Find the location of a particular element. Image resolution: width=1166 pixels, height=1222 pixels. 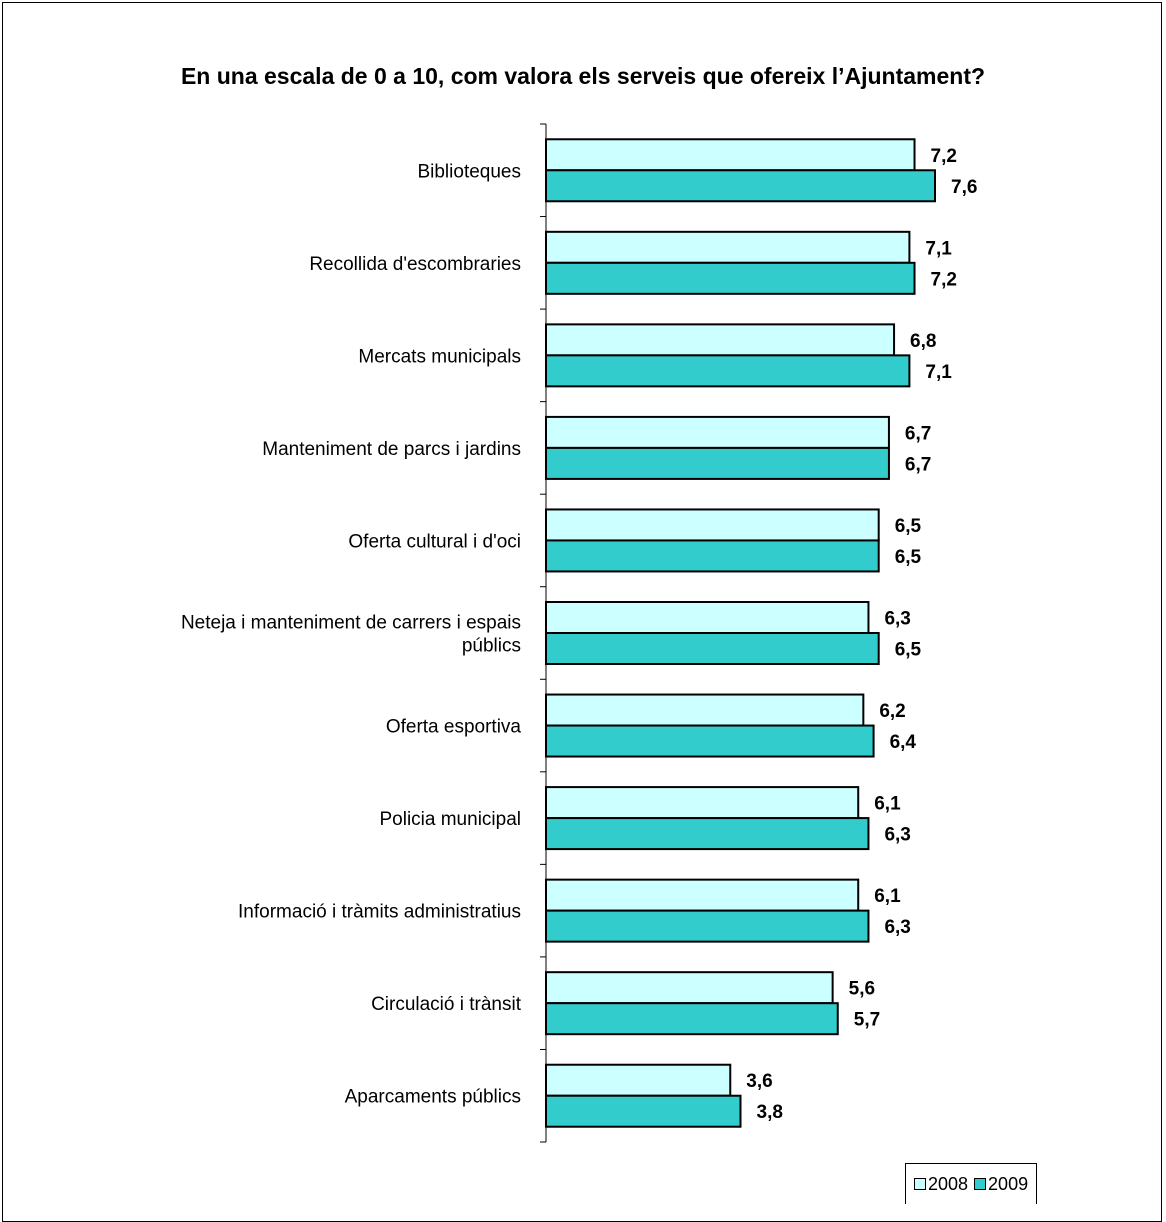

data-label-2008: 7,1 is located at coordinates (938, 248).